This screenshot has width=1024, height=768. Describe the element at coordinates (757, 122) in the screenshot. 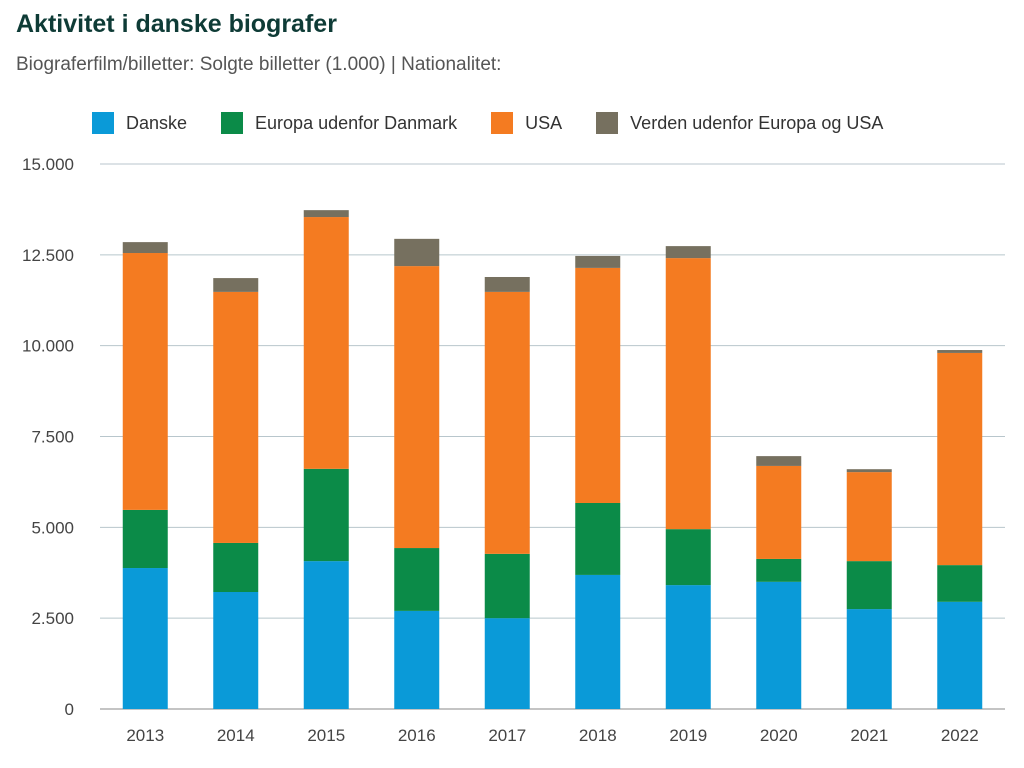

I see `legend-label: Verden udenfor Europa og USA` at that location.